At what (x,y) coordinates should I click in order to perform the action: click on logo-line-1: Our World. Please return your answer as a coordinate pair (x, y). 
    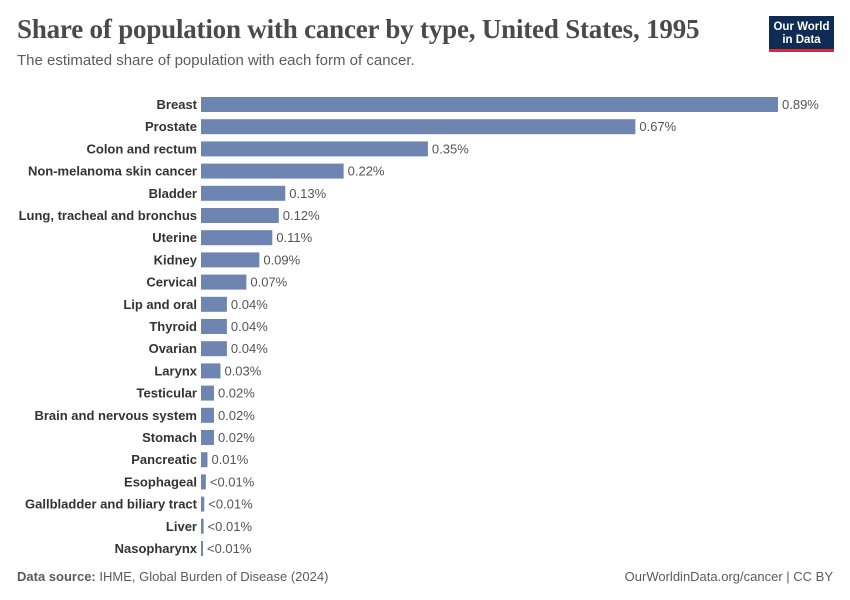
    Looking at the image, I should click on (801, 27).